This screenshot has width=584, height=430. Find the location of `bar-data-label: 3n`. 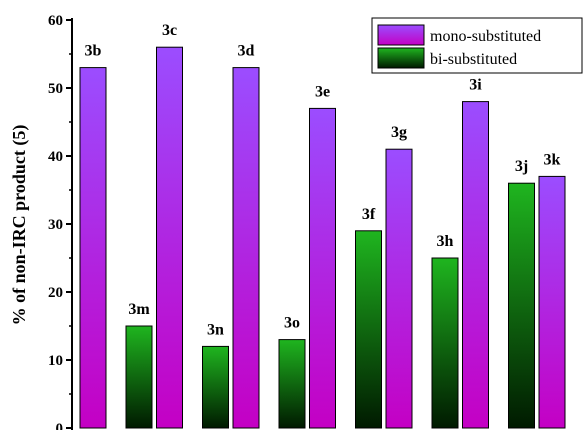

bar-data-label: 3n is located at coordinates (215, 329).